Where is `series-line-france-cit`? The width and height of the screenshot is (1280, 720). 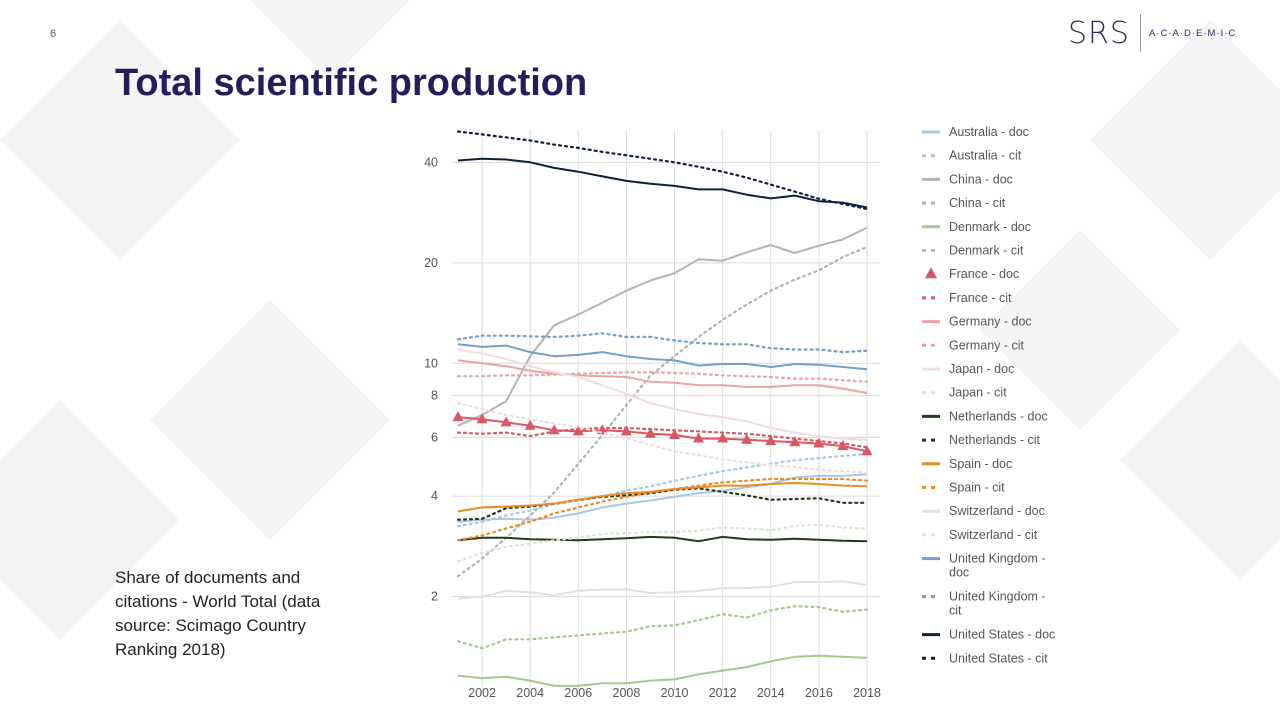 series-line-france-cit is located at coordinates (662, 437).